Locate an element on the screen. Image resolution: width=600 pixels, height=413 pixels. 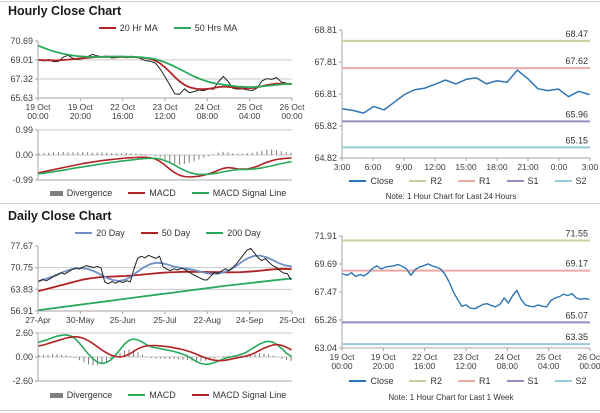
legend-item: Close is located at coordinates (371, 381).